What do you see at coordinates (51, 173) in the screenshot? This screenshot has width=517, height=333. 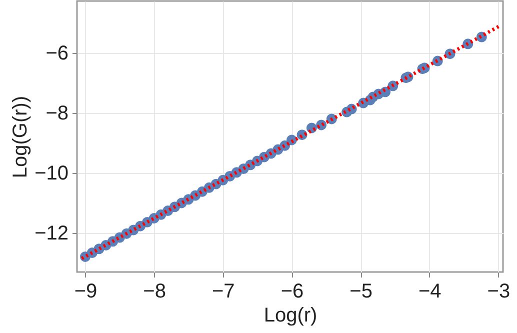 I see `y-tick-label: −10` at bounding box center [51, 173].